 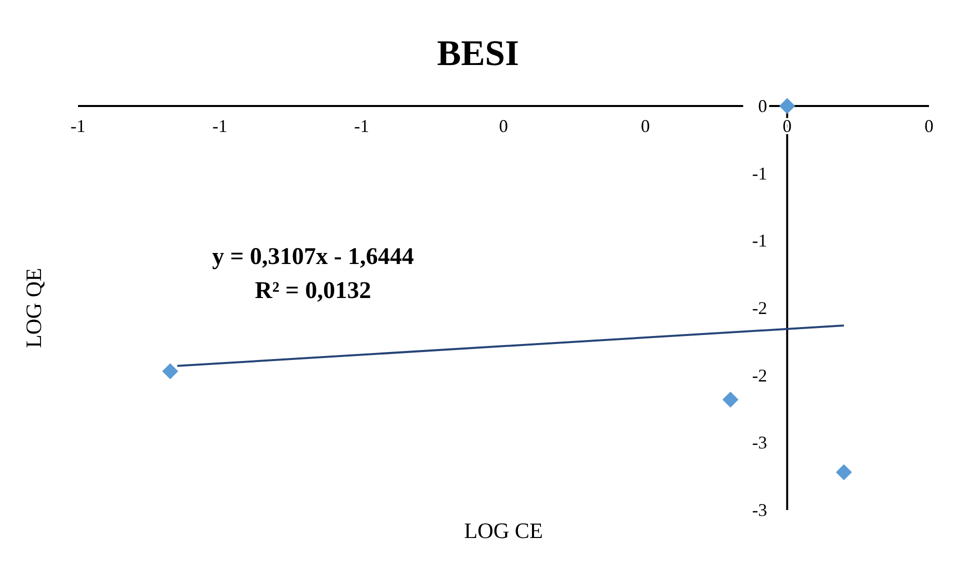 I want to click on x-axis-title: LOG CE, so click(x=503, y=531).